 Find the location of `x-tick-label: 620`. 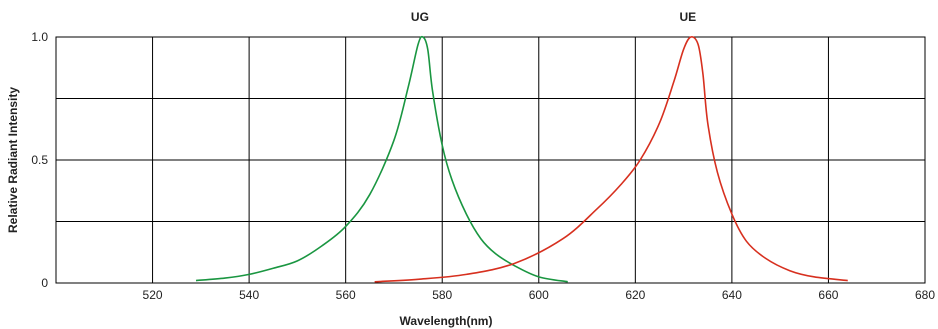

x-tick-label: 620 is located at coordinates (635, 295).